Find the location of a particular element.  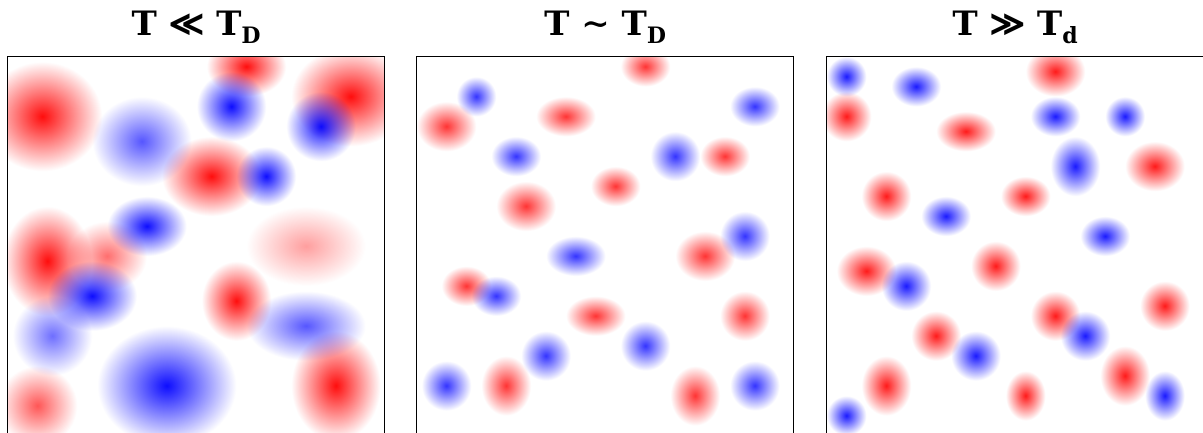

title-subscript: d is located at coordinates (1070, 36).